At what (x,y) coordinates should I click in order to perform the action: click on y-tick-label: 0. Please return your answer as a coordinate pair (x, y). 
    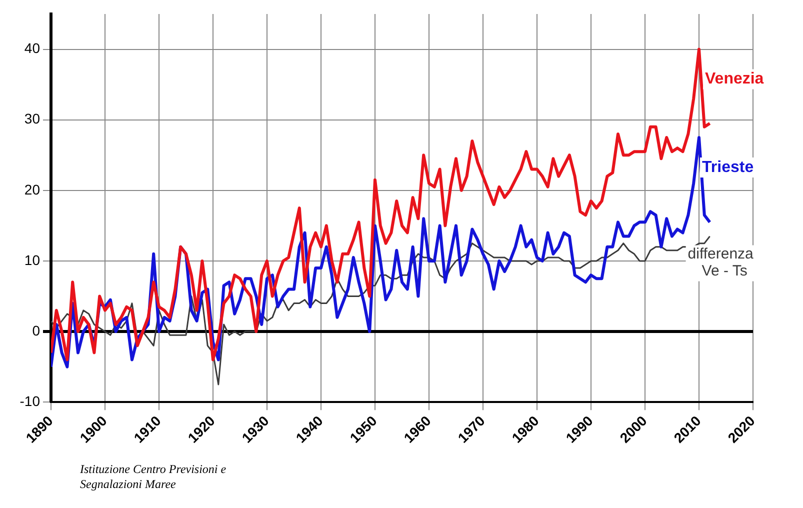
    Looking at the image, I should click on (36, 330).